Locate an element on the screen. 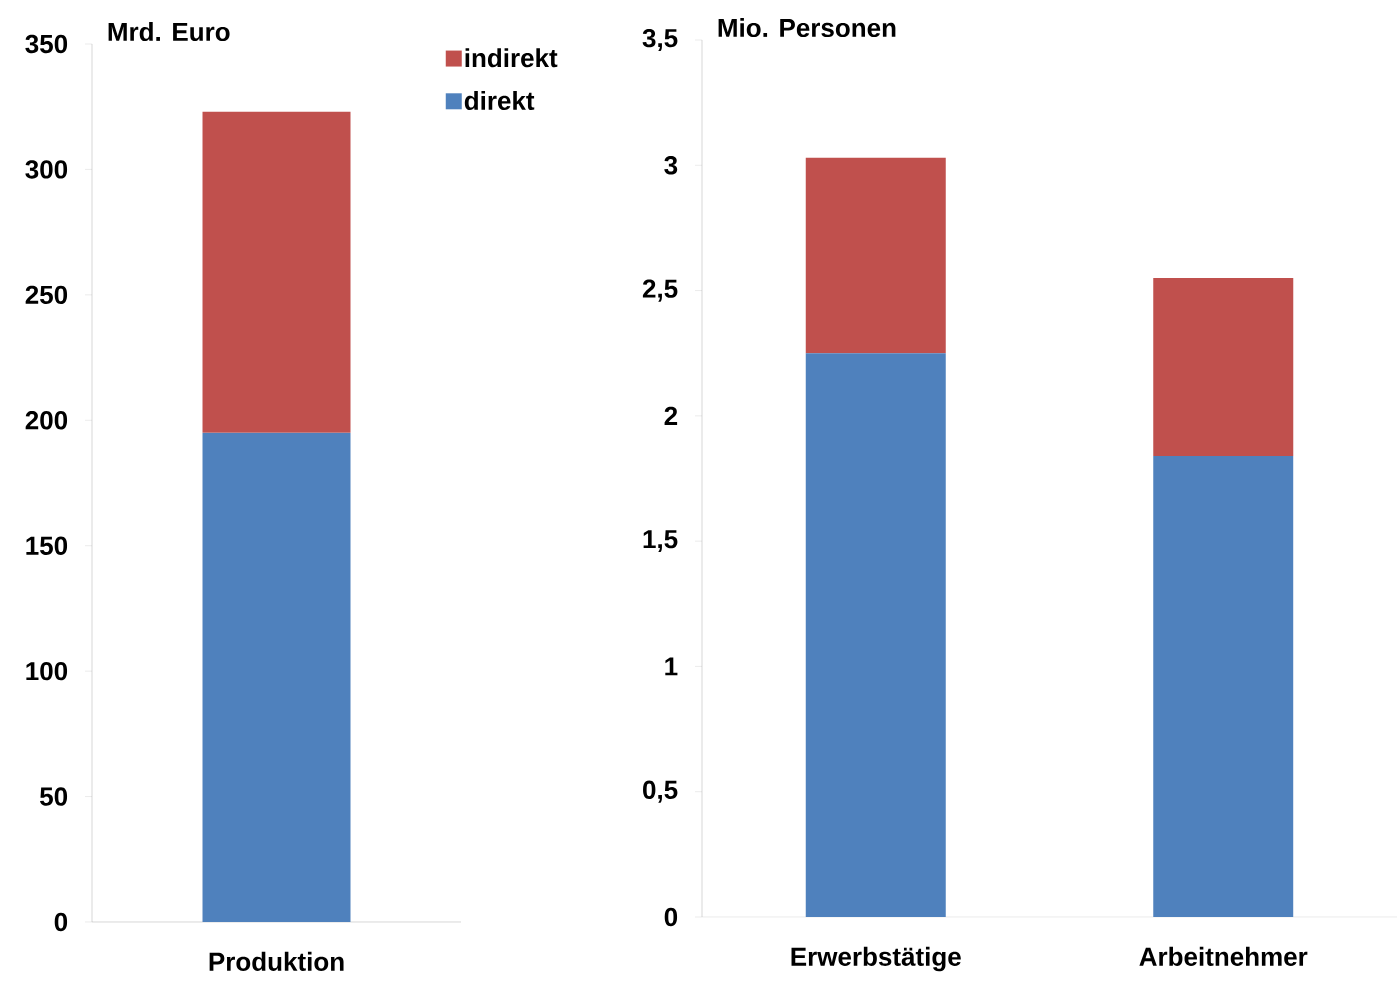  y-tick-label: 3 is located at coordinates (671, 165).